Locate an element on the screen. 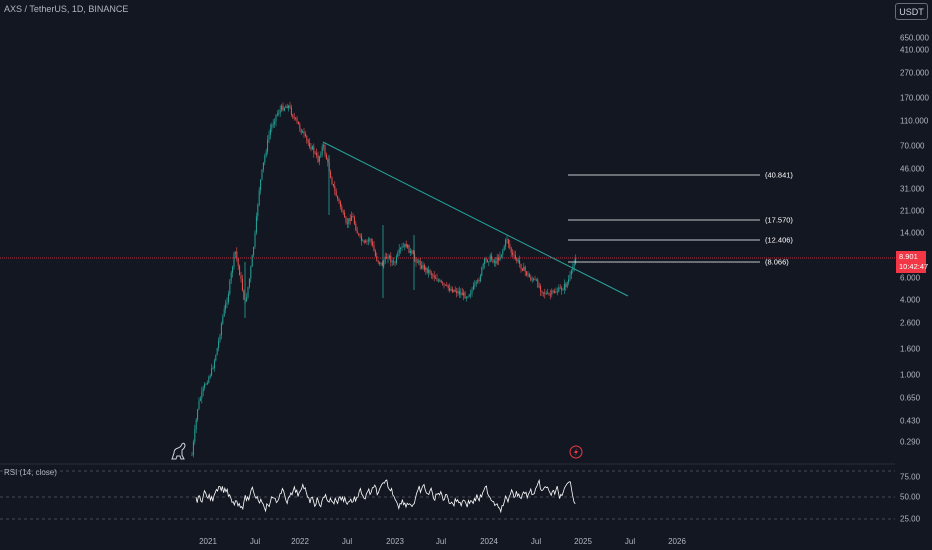  time-label: 2021 is located at coordinates (208, 541).